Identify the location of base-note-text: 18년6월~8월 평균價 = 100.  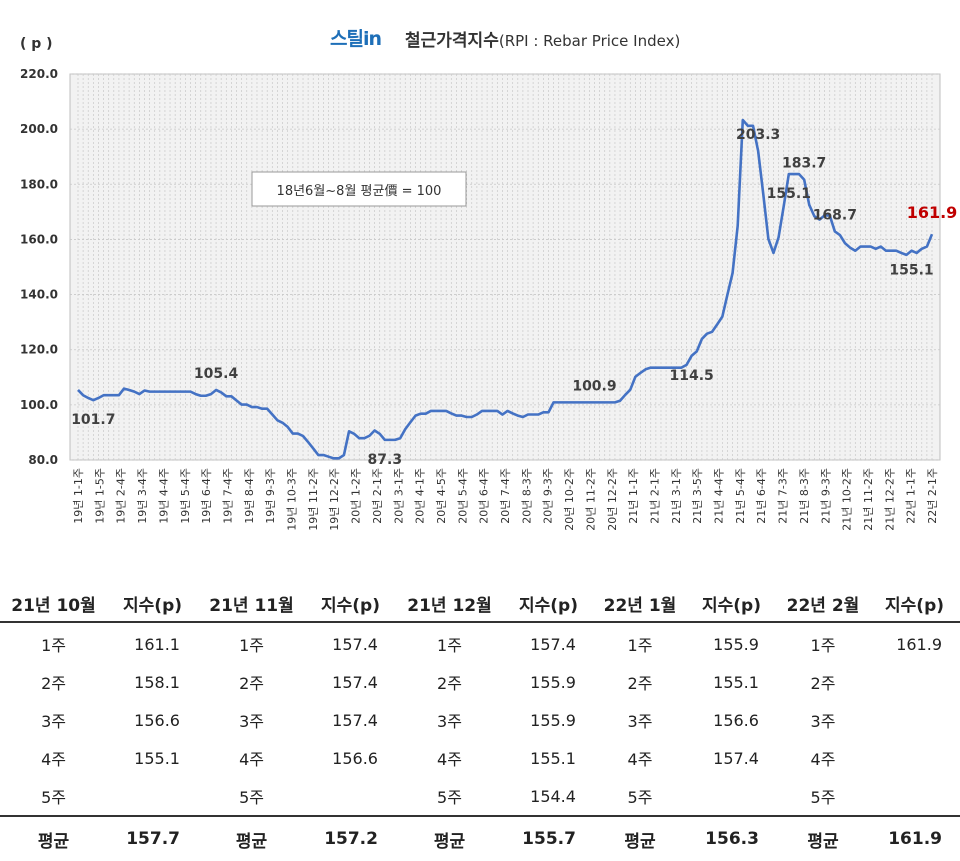
(359, 191).